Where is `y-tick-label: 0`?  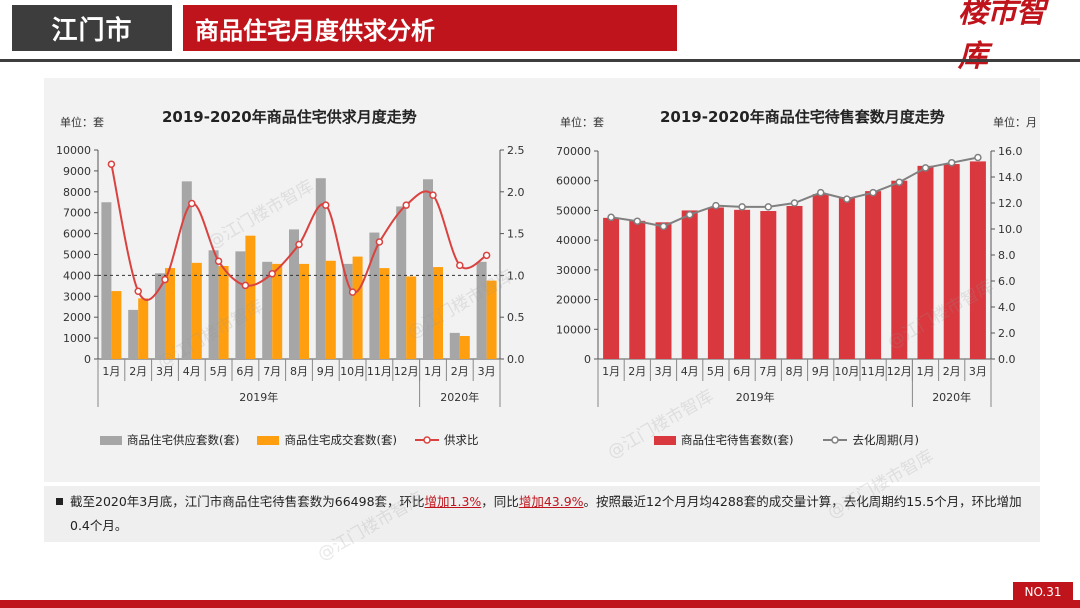 y-tick-label: 0 is located at coordinates (87, 359).